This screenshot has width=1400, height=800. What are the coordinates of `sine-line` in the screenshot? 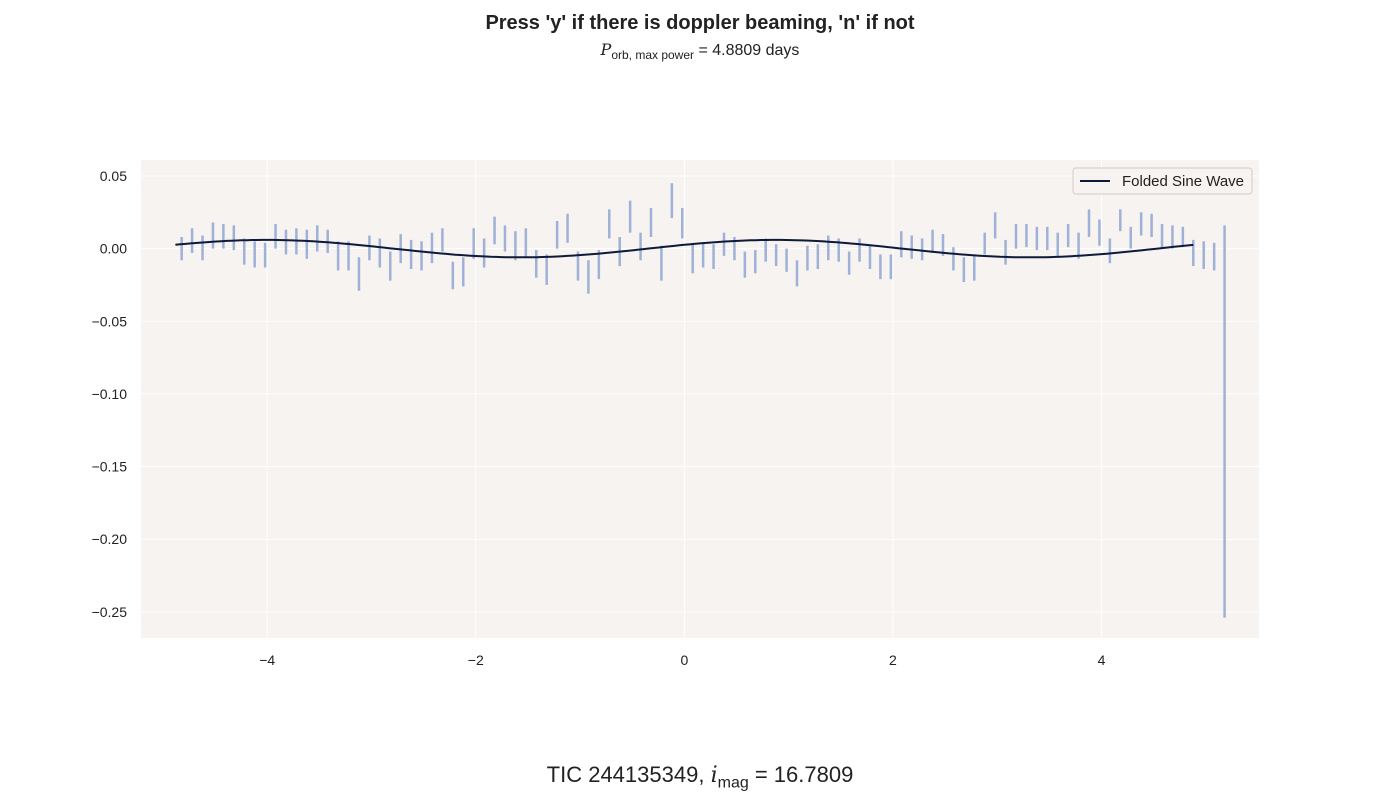 It's located at (684, 248).